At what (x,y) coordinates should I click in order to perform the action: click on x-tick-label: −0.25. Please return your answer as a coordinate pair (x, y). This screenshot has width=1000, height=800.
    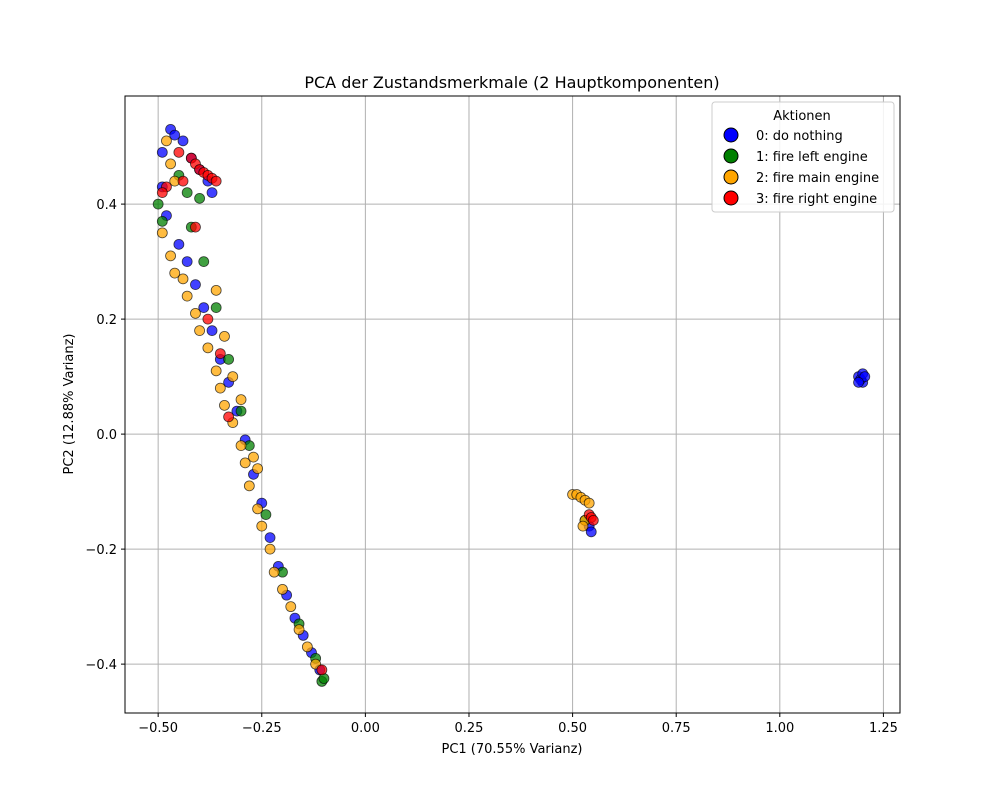
    Looking at the image, I should click on (262, 728).